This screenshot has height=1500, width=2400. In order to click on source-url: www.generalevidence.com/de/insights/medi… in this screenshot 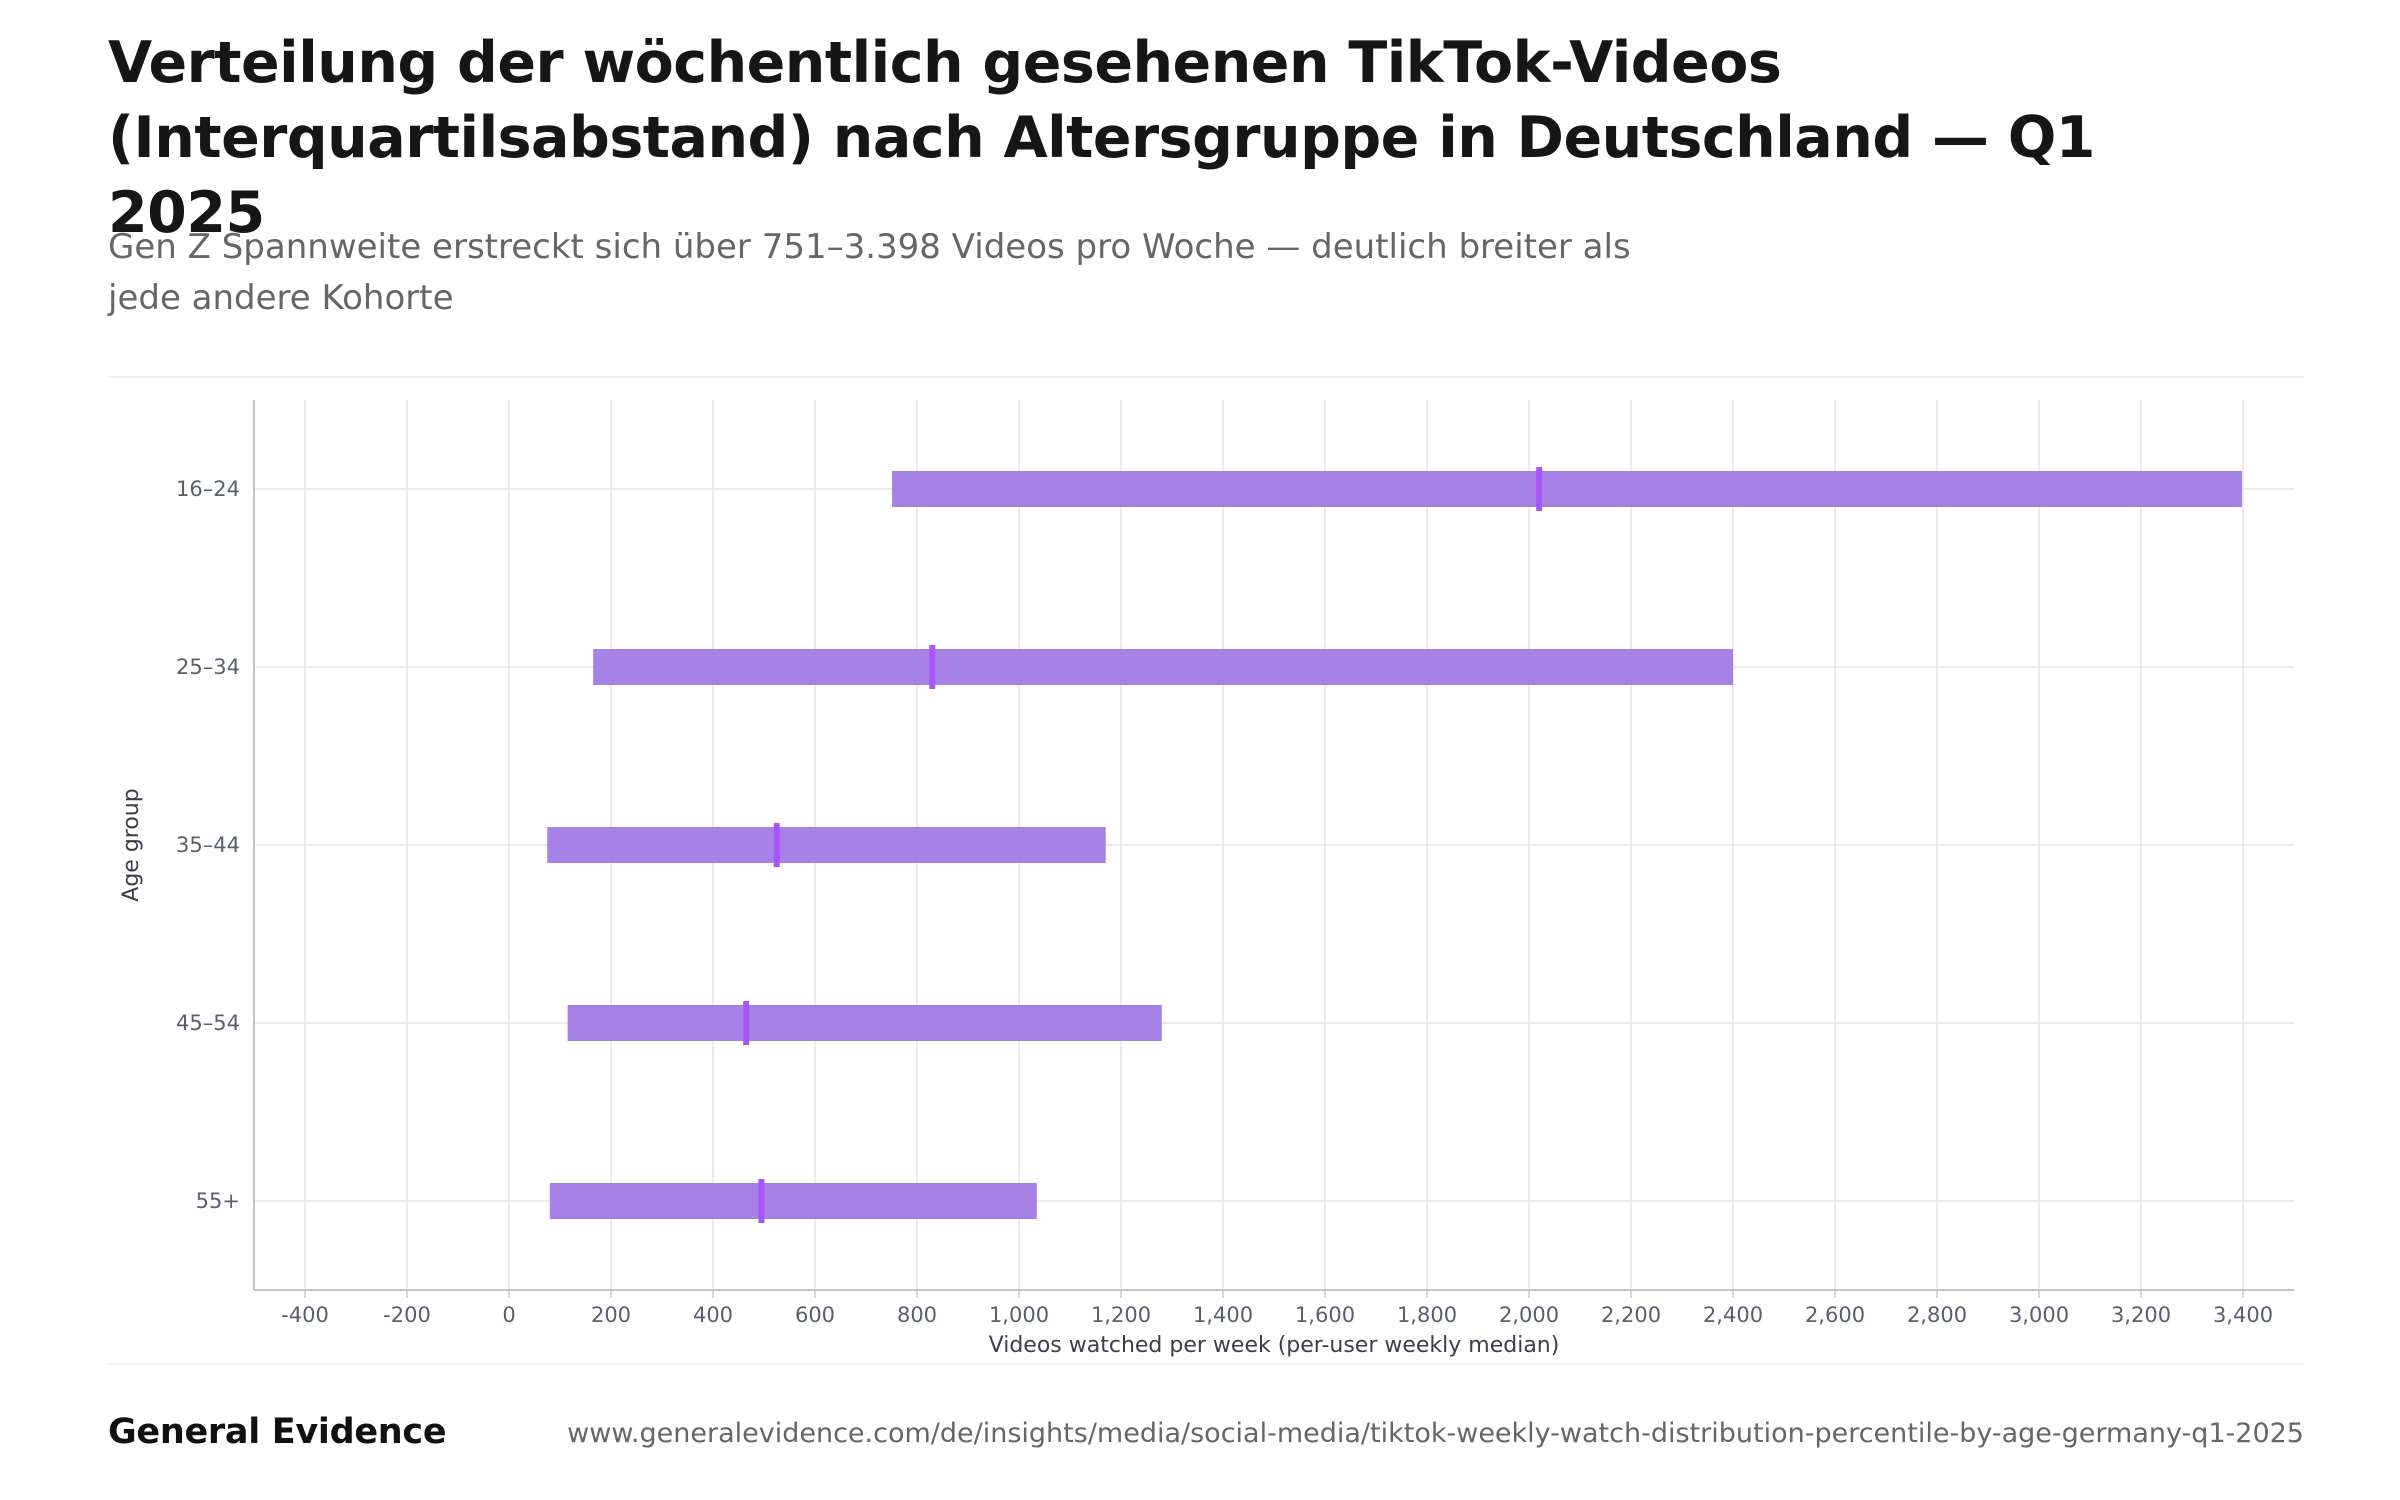, I will do `click(1435, 1433)`.